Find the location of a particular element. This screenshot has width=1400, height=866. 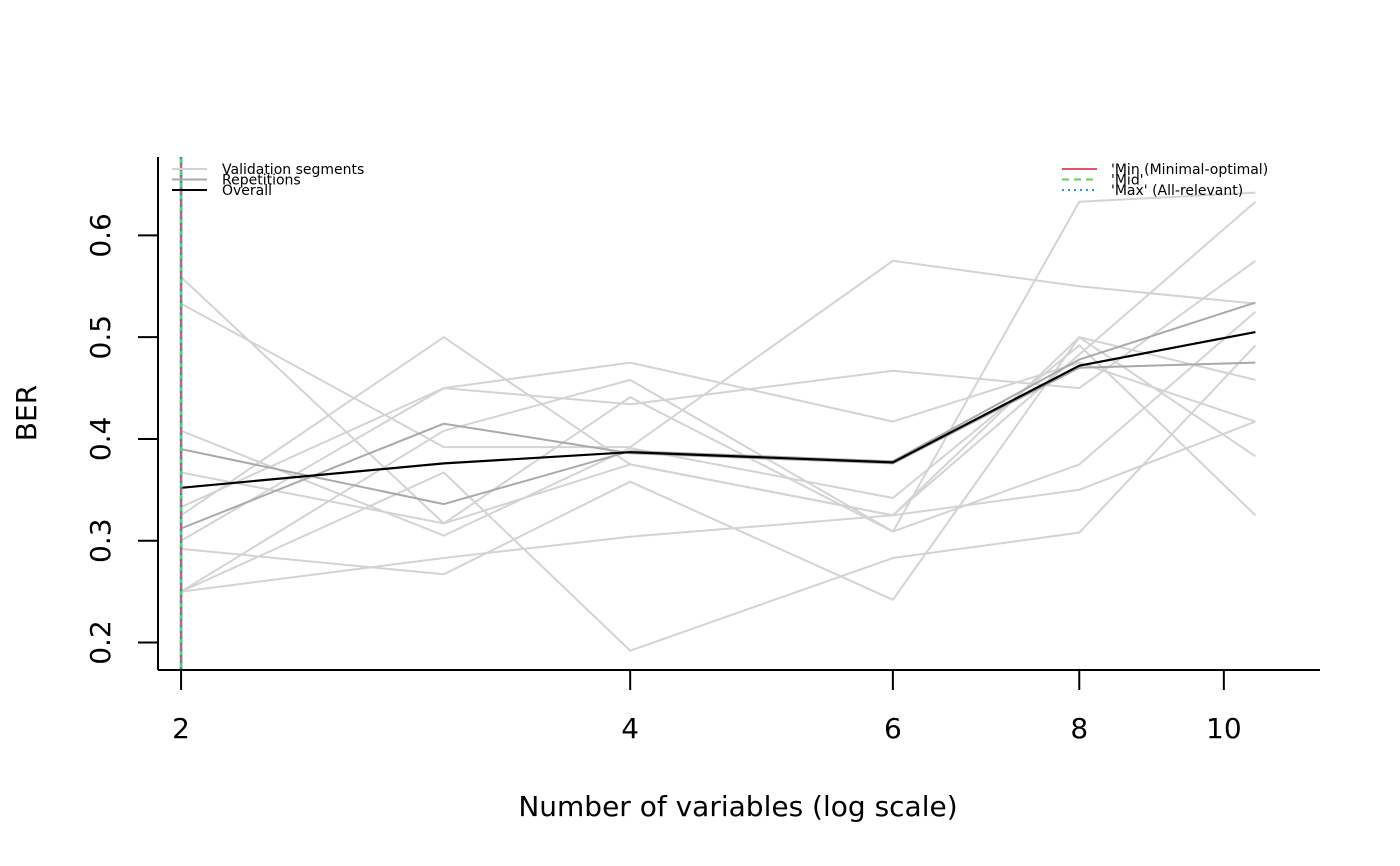

legend-label: Overall is located at coordinates (247, 191).